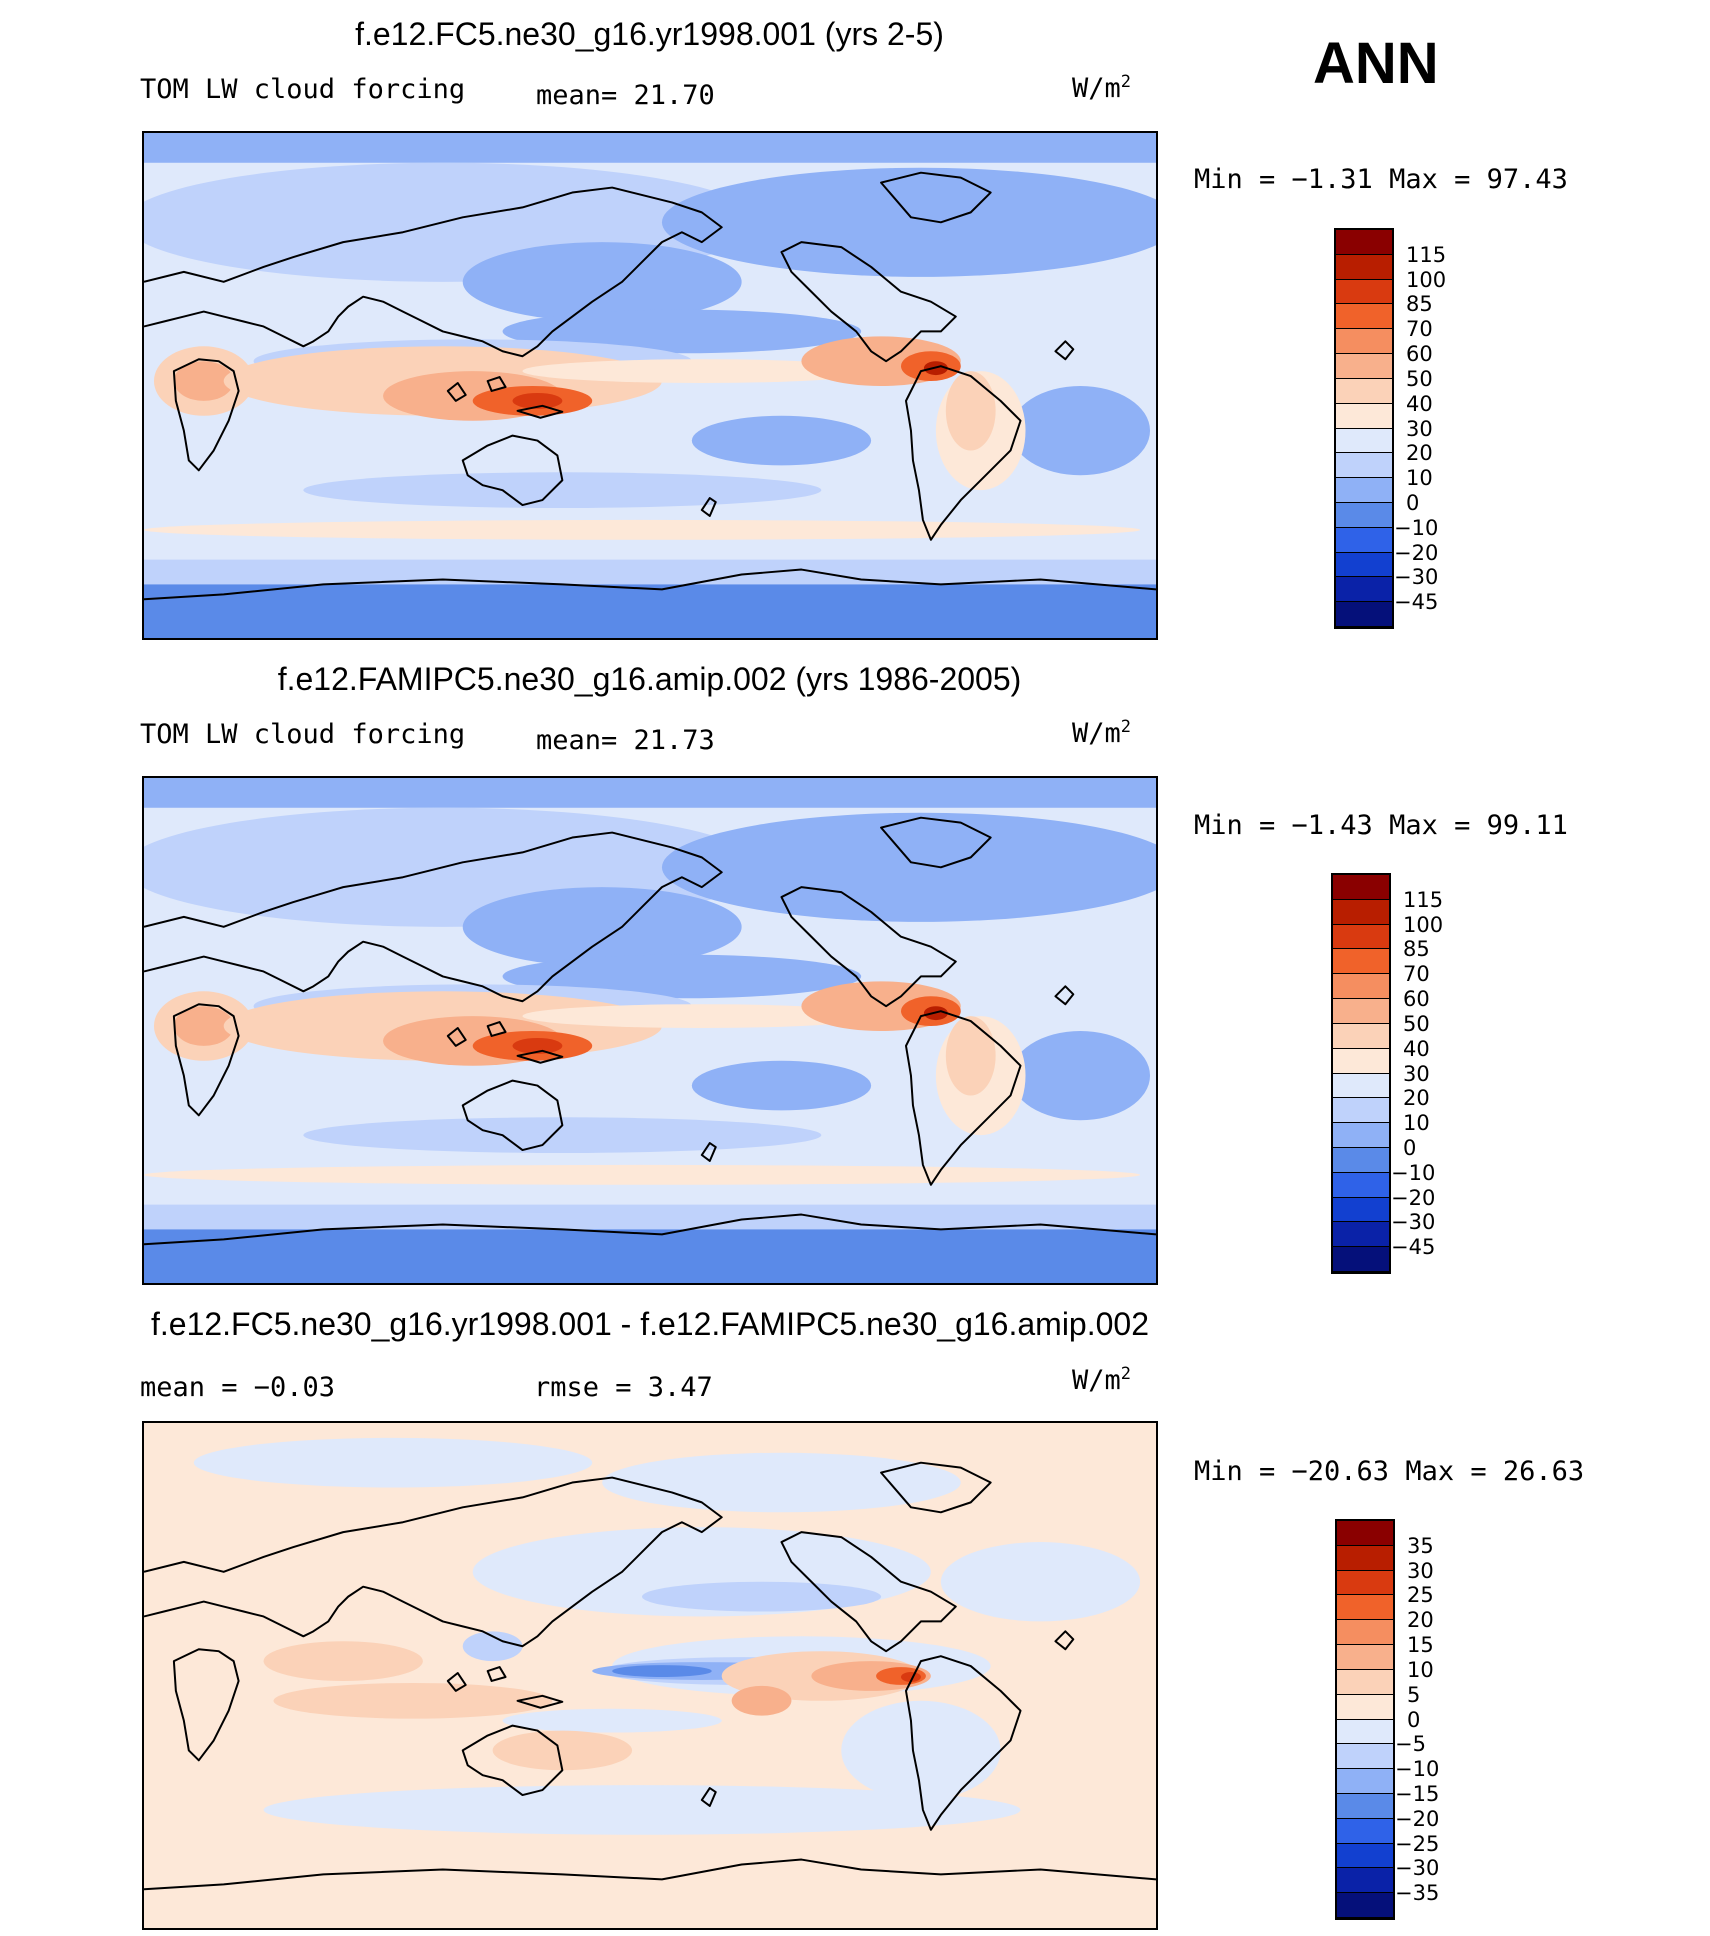 The height and width of the screenshot is (1936, 1710). What do you see at coordinates (649, 34) in the screenshot?
I see `panel-1-title: f.e12.FC5.ne30_g16.yr1998.001 (yrs 2-5)` at bounding box center [649, 34].